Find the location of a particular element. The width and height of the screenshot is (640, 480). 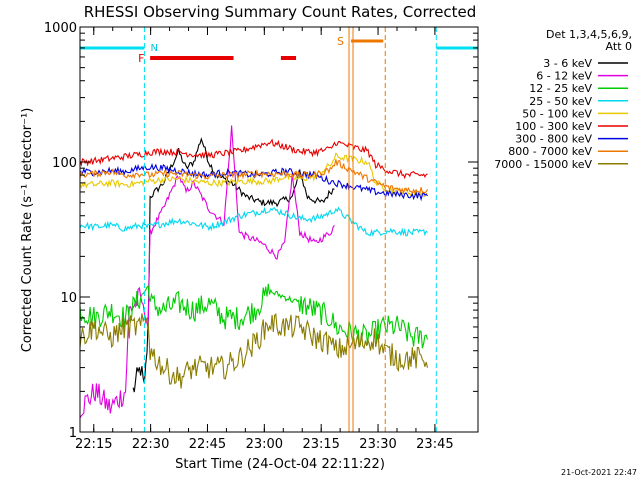

series-line-25-50-kev is located at coordinates (254, 221).